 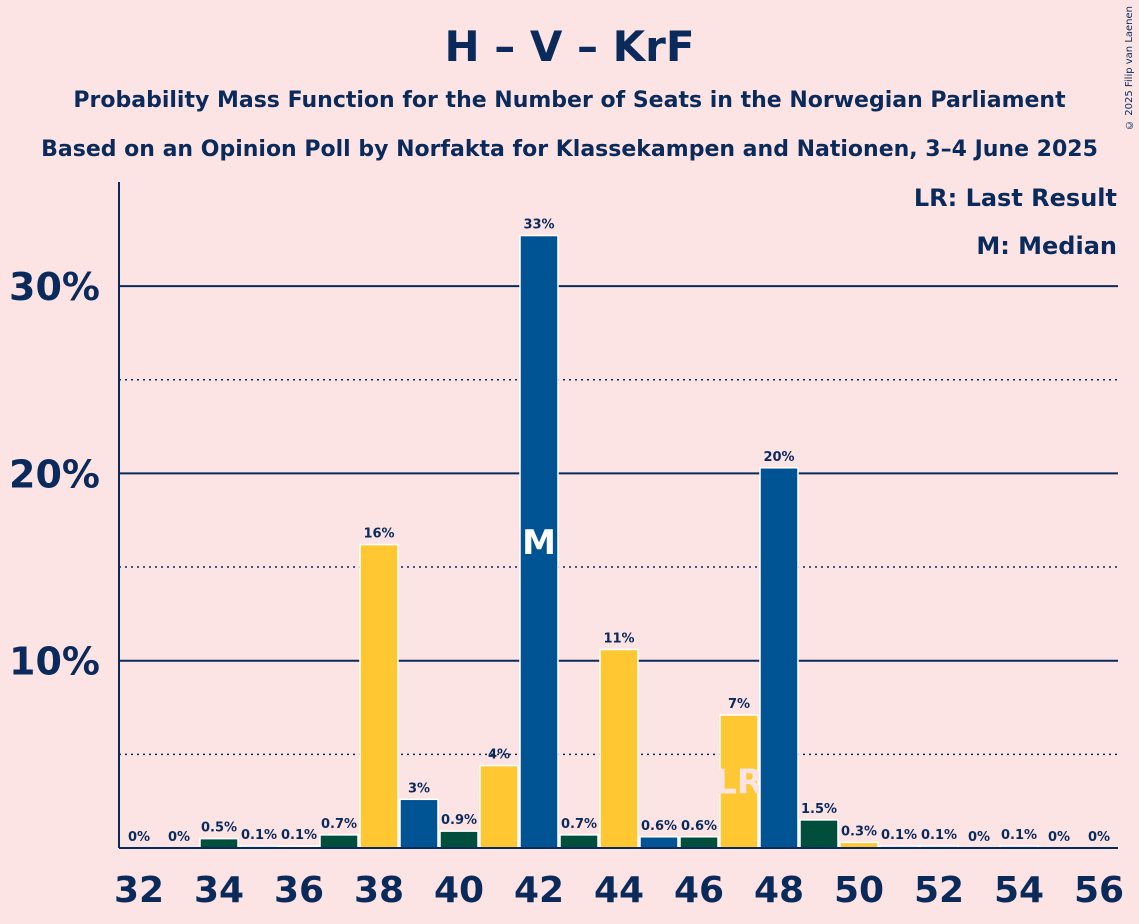 I want to click on legend-last-result: LR: Last Result, so click(x=1015, y=198).